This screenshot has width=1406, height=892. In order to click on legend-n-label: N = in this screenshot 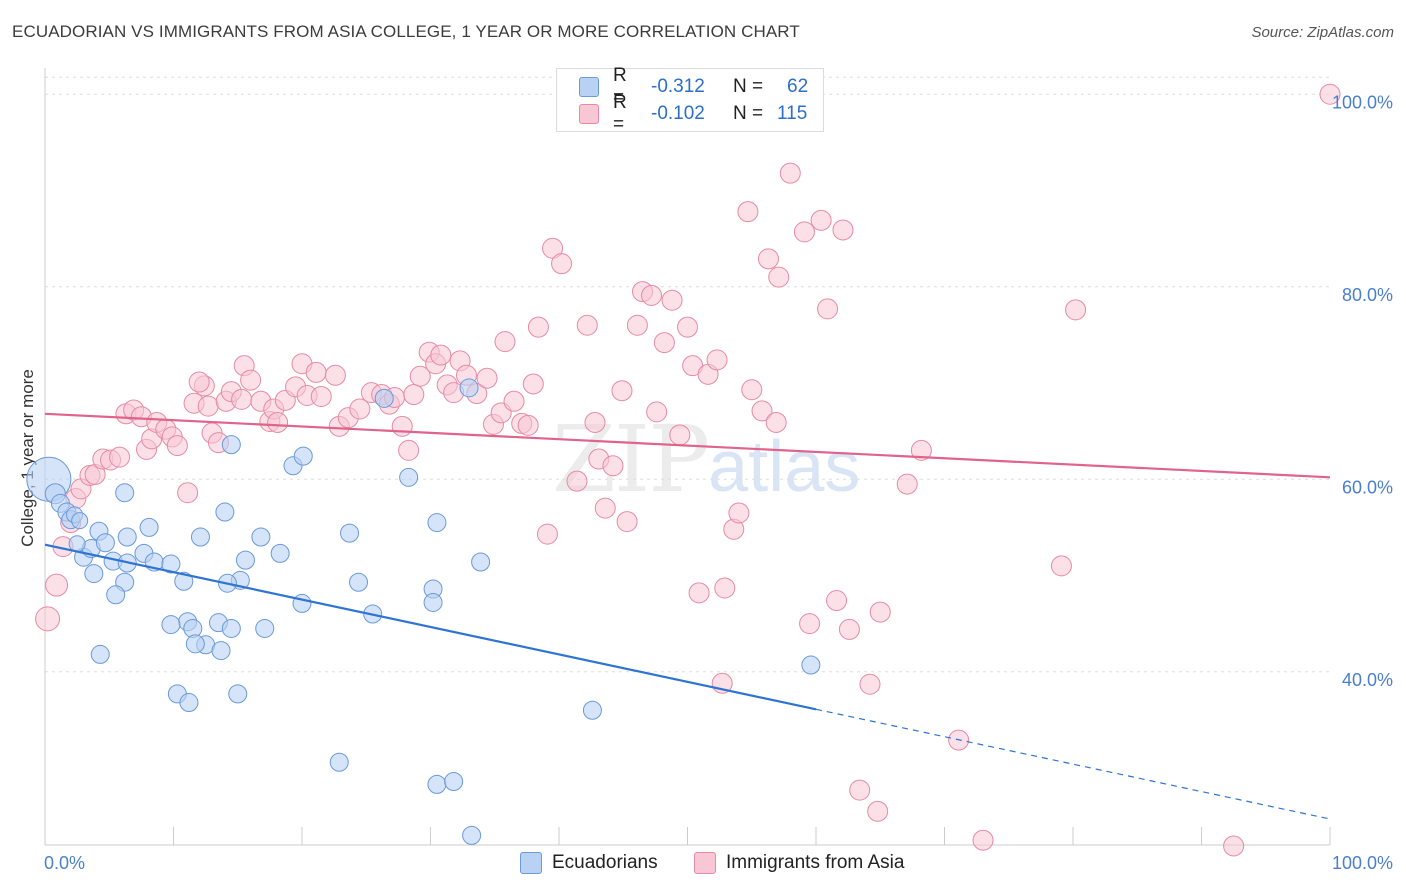, I will do `click(748, 113)`.